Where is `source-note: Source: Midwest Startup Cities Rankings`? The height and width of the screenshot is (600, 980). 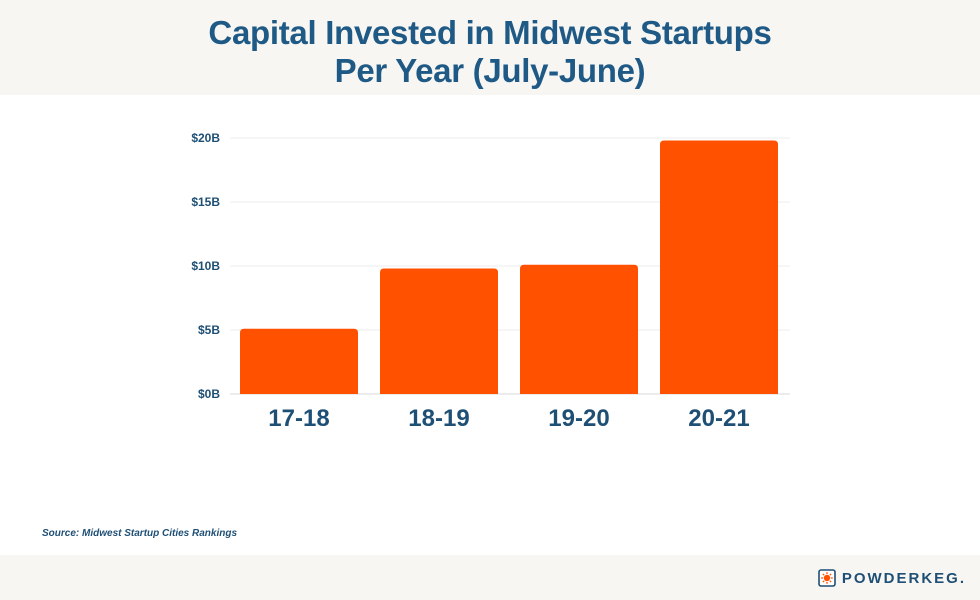 source-note: Source: Midwest Startup Cities Rankings is located at coordinates (140, 533).